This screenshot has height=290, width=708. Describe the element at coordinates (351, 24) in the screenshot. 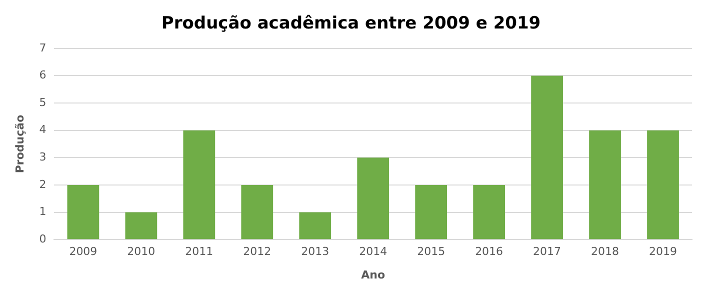

I see `chart-title: Produção acadêmica entre 2009 e 2019` at that location.